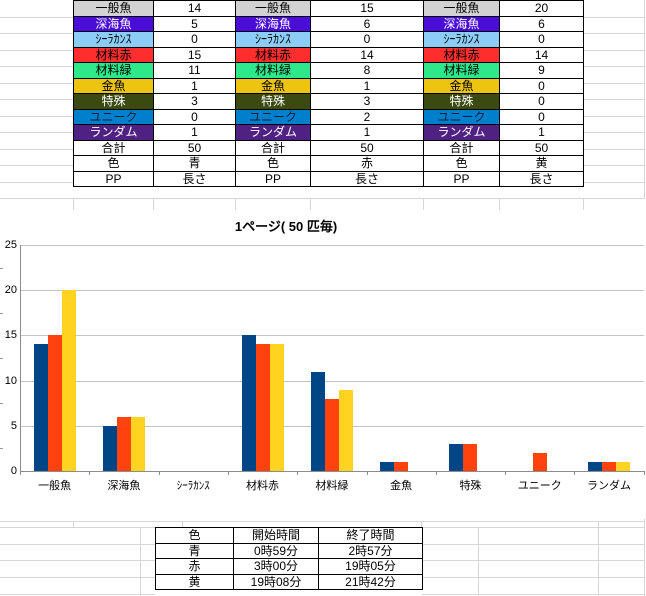  Describe the element at coordinates (113, 147) in the screenshot. I see `fish-type-cell-9-g0: 合計` at that location.